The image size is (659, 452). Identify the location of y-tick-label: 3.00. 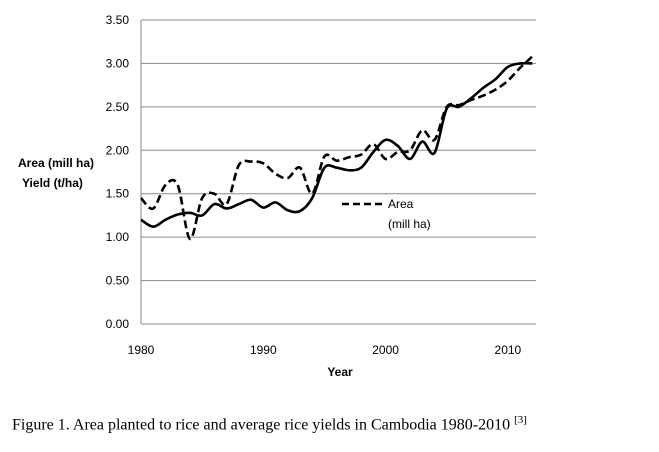
(118, 63).